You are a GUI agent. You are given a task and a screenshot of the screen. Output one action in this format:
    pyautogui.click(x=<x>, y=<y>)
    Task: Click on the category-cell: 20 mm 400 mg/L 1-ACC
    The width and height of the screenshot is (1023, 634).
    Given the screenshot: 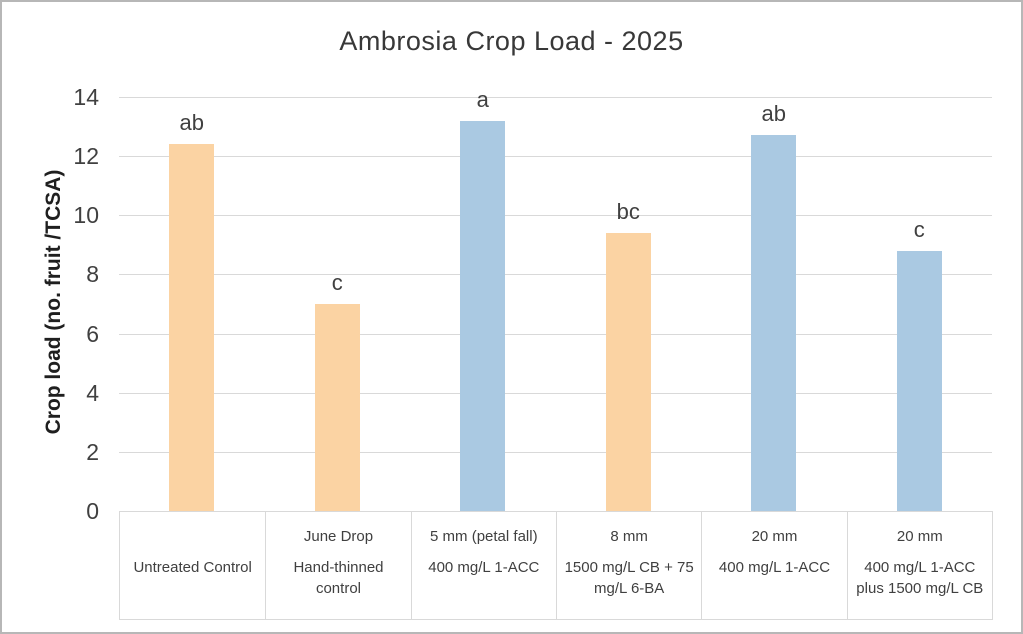 What is the action you would take?
    pyautogui.click(x=773, y=565)
    